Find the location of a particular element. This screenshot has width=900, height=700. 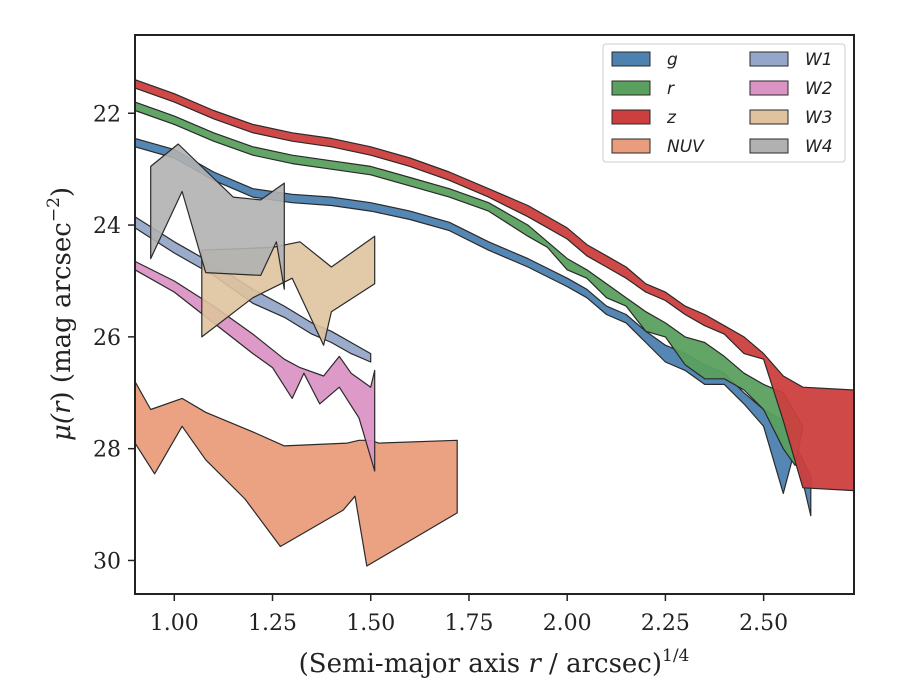

x-tick-label: 1.00 is located at coordinates (174, 623).